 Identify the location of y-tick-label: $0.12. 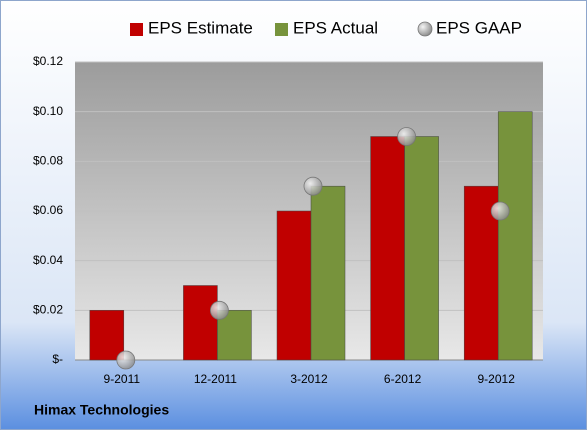
(48, 61).